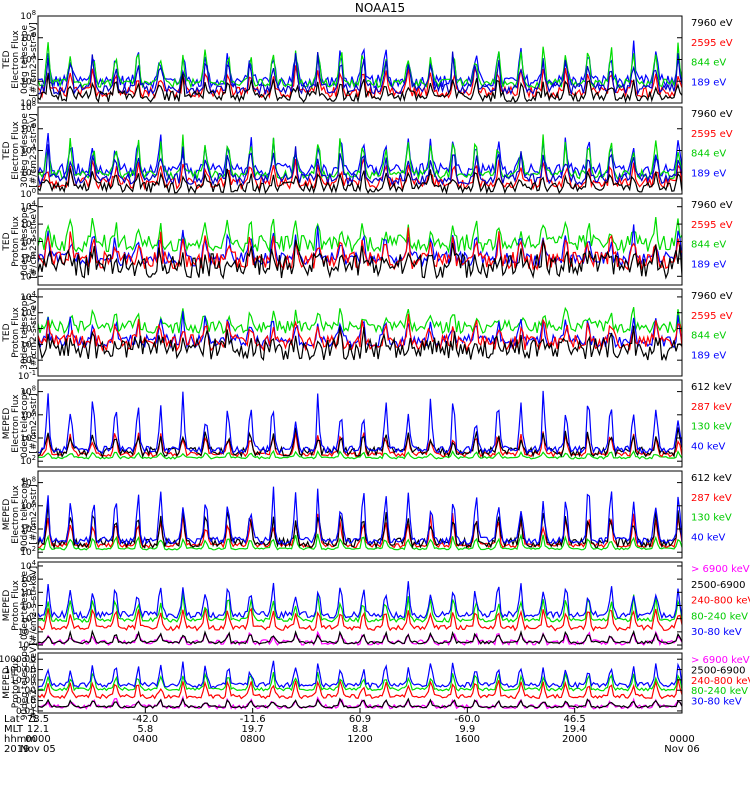 The height and width of the screenshot is (800, 750). What do you see at coordinates (28, 15) in the screenshot?
I see `y-tick-label: 10⁸` at bounding box center [28, 15].